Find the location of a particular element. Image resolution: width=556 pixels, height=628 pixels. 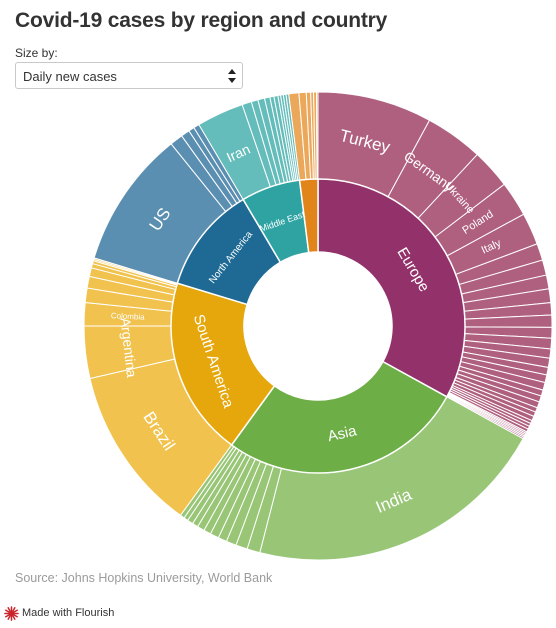

region-segment-south-america is located at coordinates (223, 364).